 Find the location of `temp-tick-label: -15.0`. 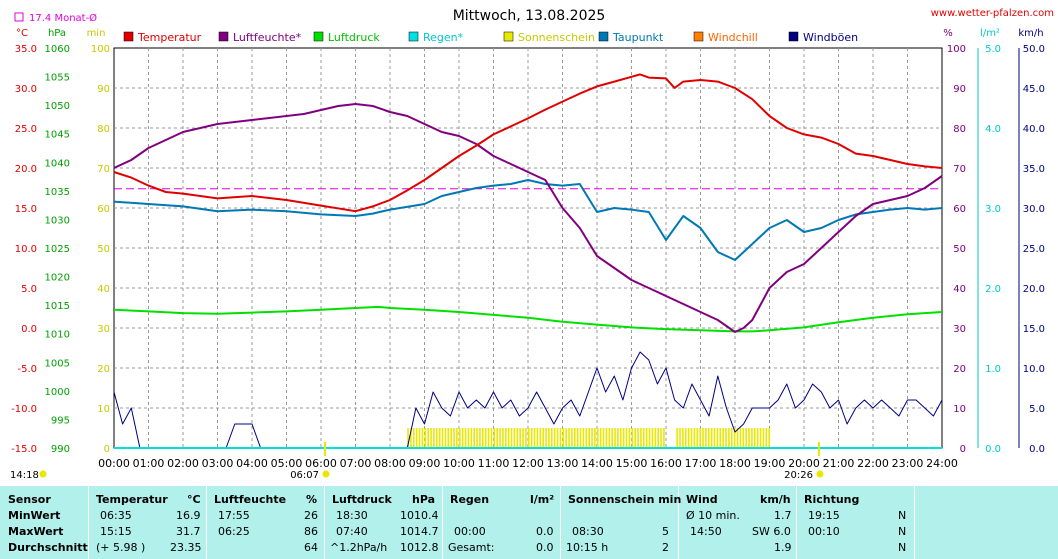

temp-tick-label: -15.0 is located at coordinates (24, 449).